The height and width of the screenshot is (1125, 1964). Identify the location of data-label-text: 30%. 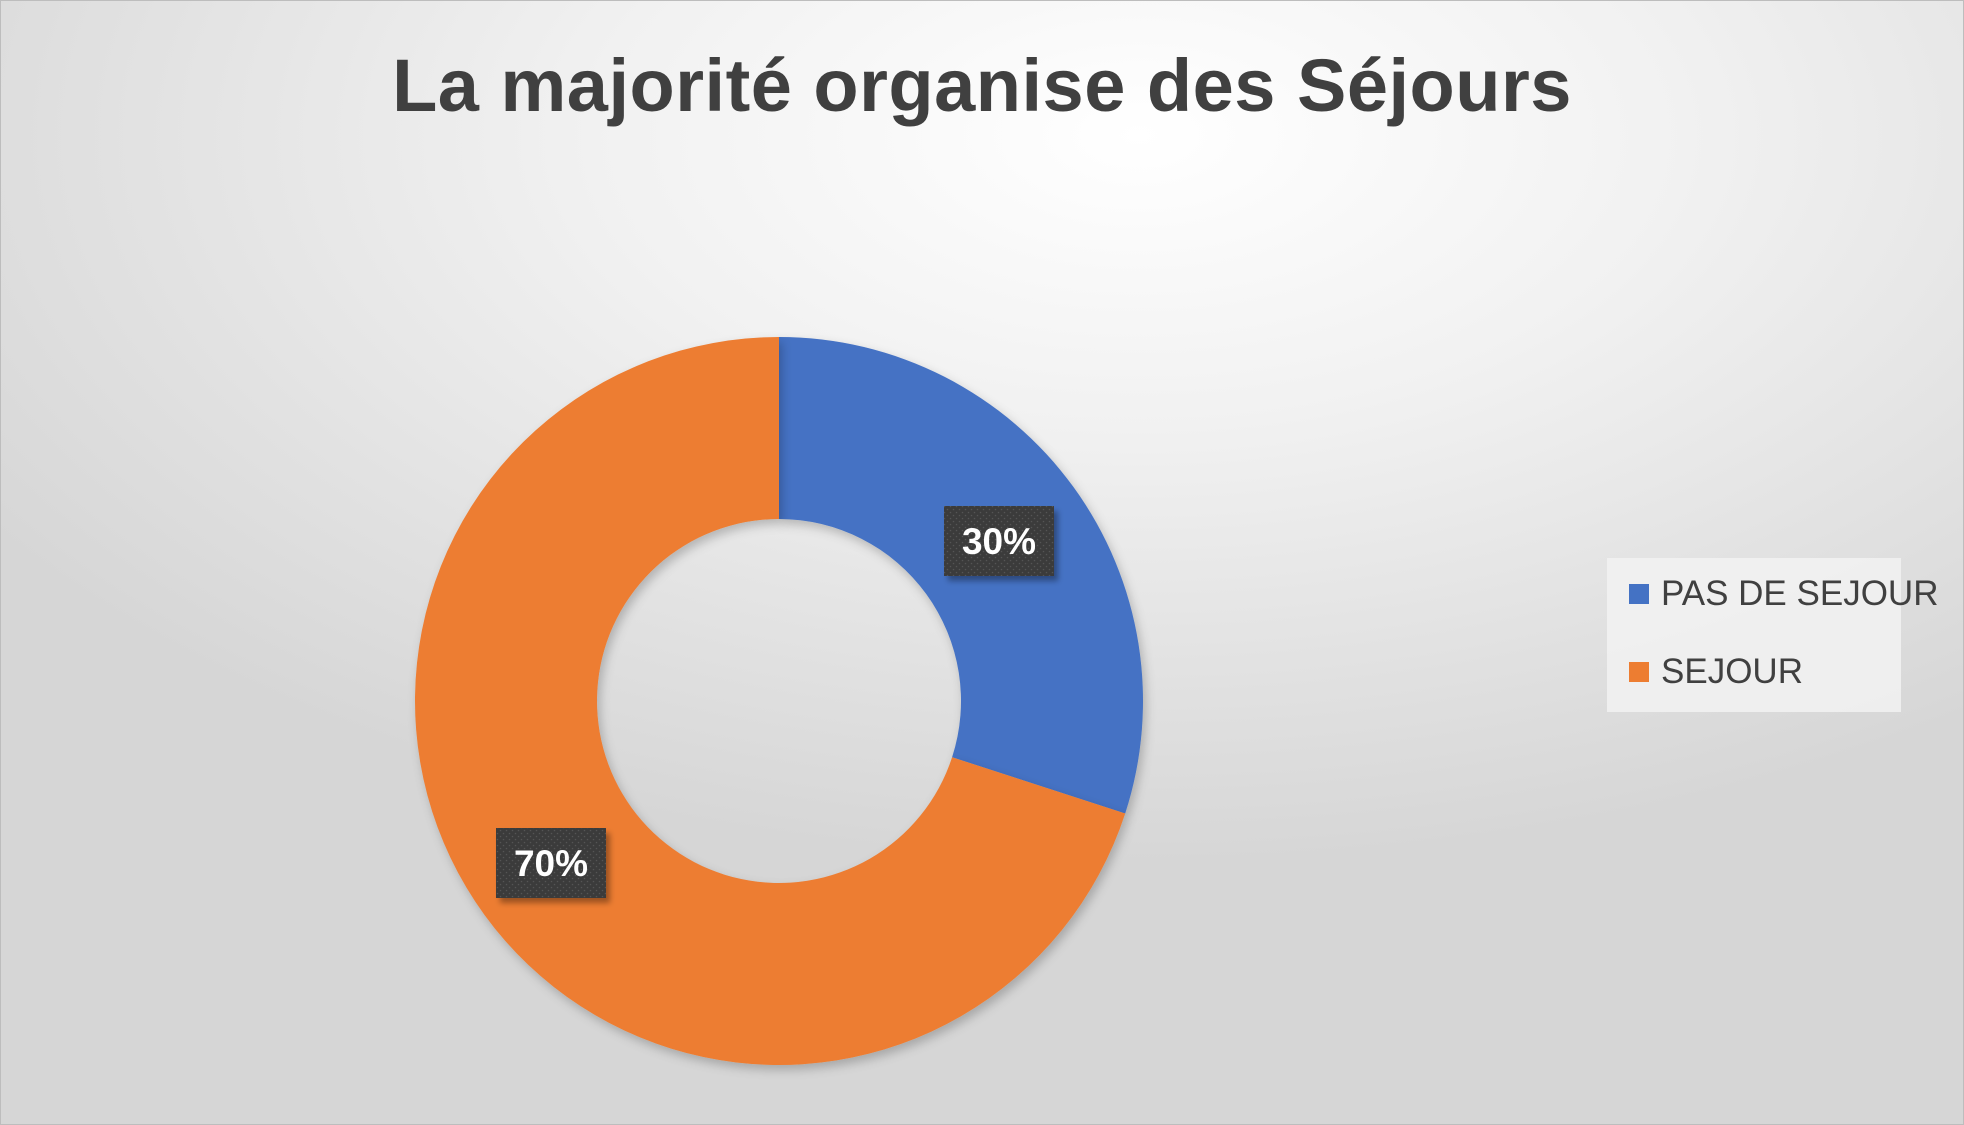
(999, 541).